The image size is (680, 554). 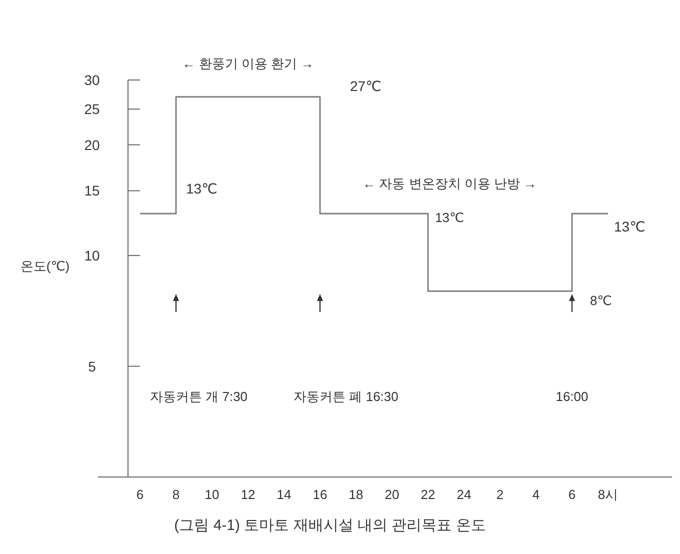 I want to click on text: ← 환풍기 이용 환기 →, so click(x=248, y=63).